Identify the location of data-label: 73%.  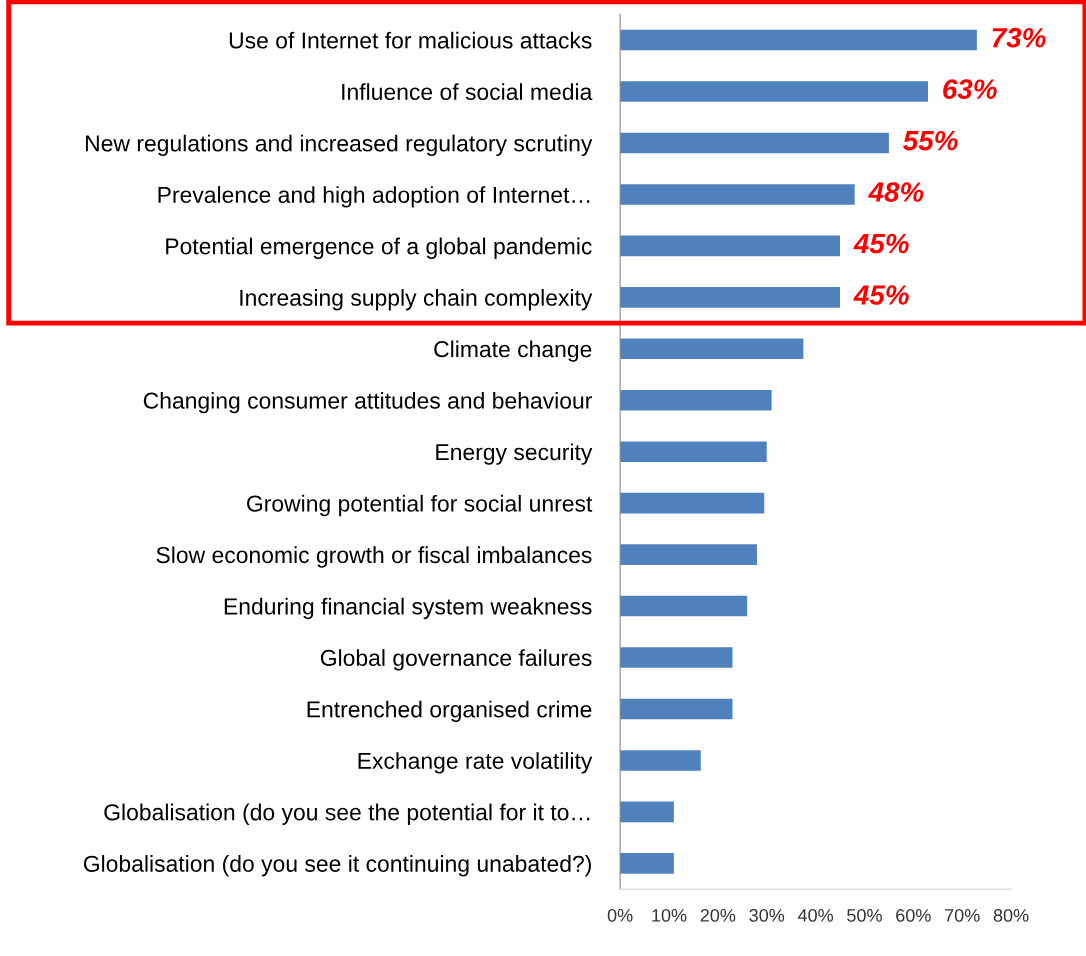
(1019, 37).